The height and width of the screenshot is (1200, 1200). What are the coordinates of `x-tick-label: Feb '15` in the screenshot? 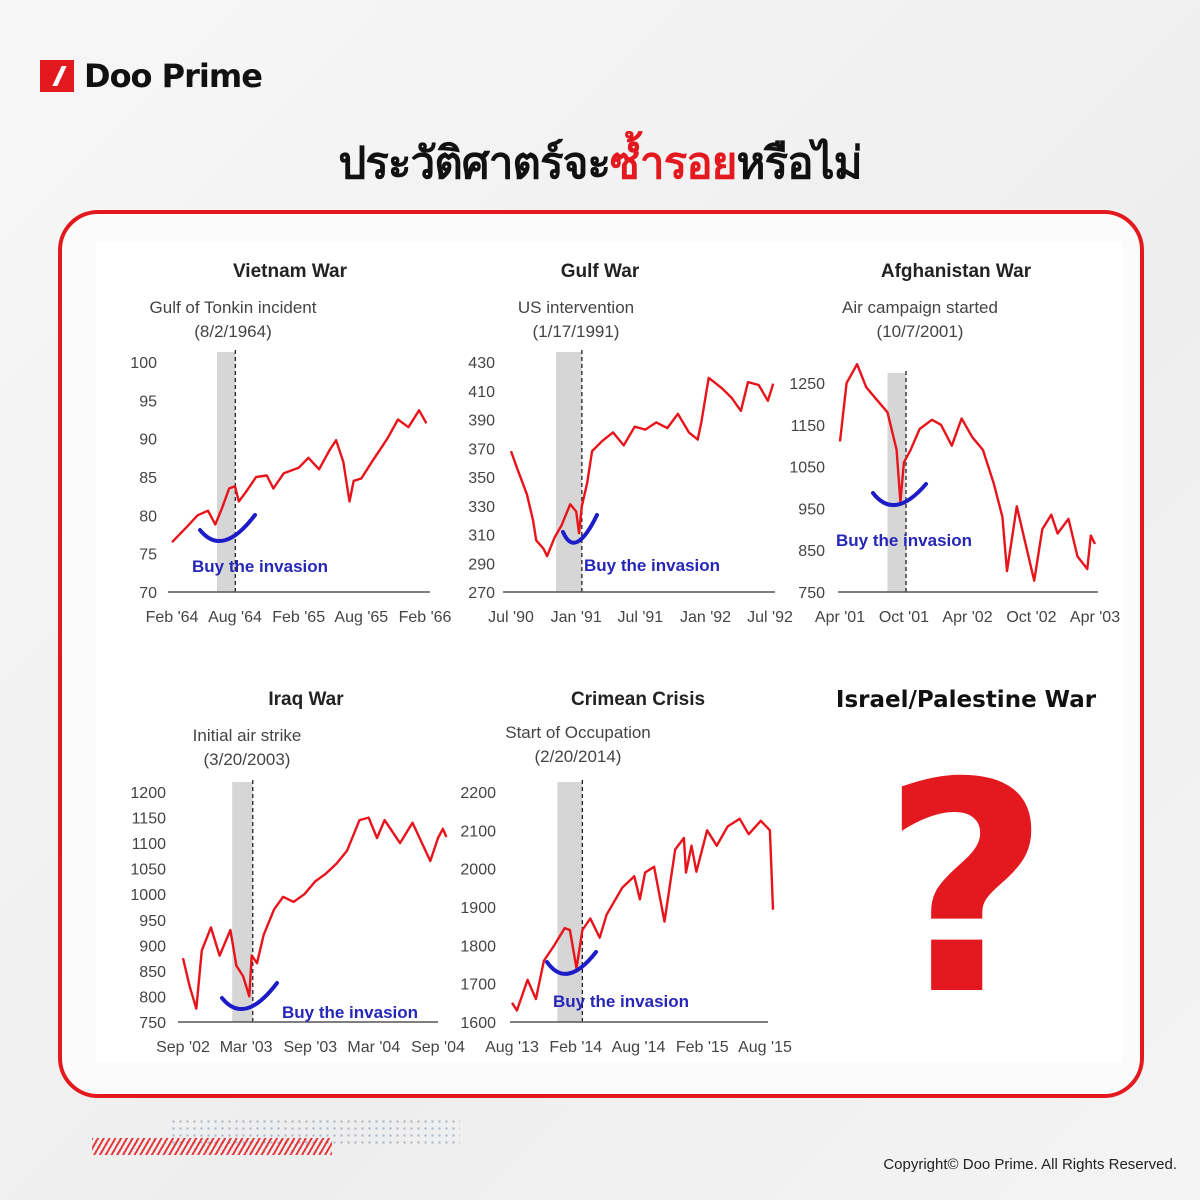 It's located at (702, 1047).